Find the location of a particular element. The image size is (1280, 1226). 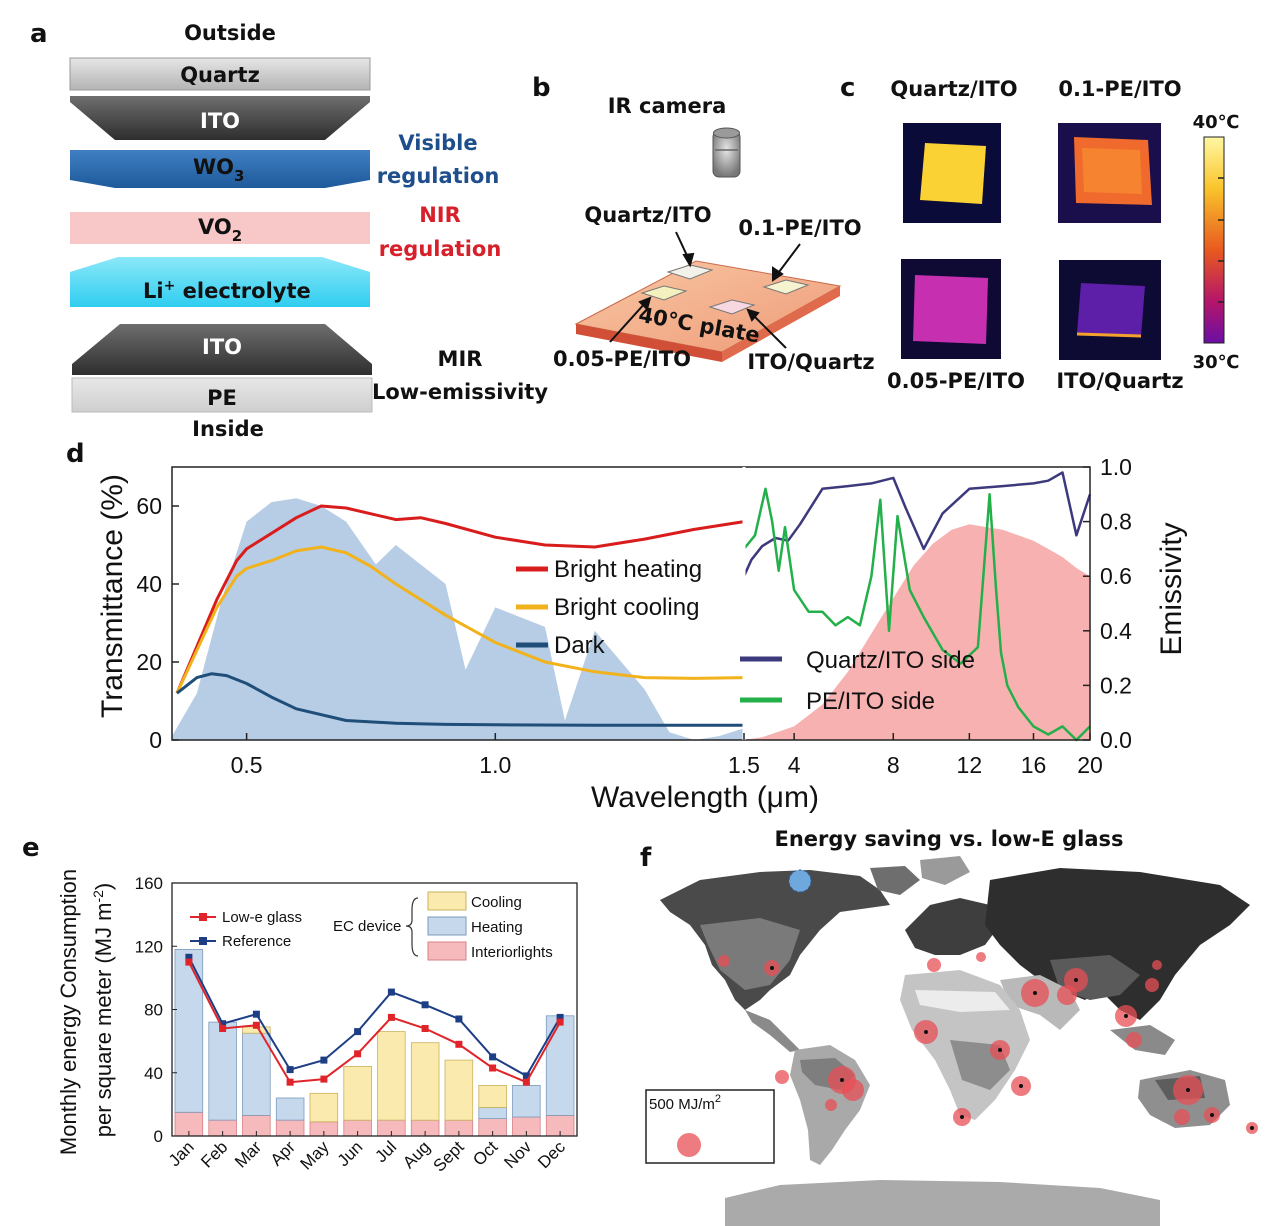

panel-b-arrows is located at coordinates (705, 290).